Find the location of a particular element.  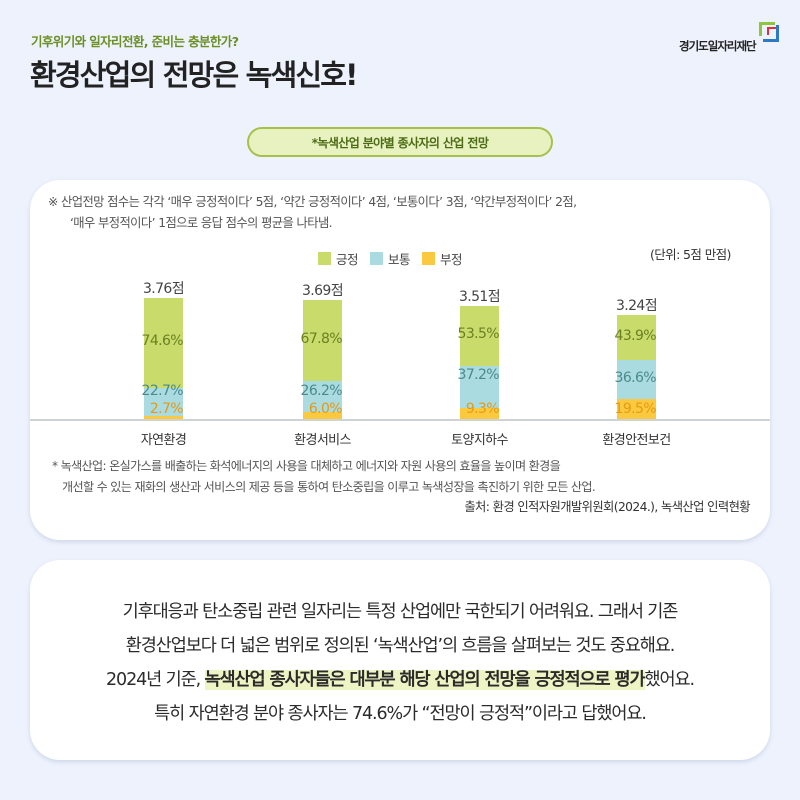

x-axis-category: 토양지하수 is located at coordinates (479, 440).